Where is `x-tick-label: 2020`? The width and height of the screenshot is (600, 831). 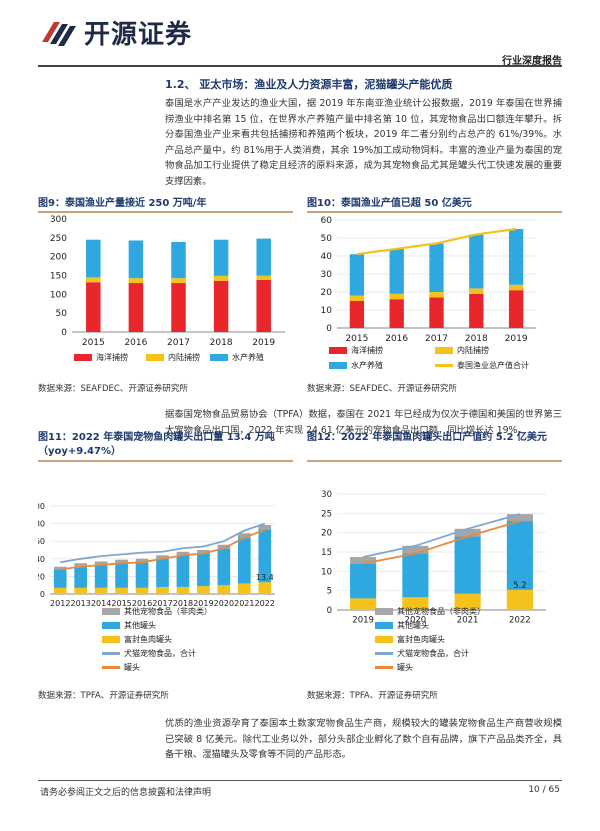 x-tick-label: 2020 is located at coordinates (416, 621).